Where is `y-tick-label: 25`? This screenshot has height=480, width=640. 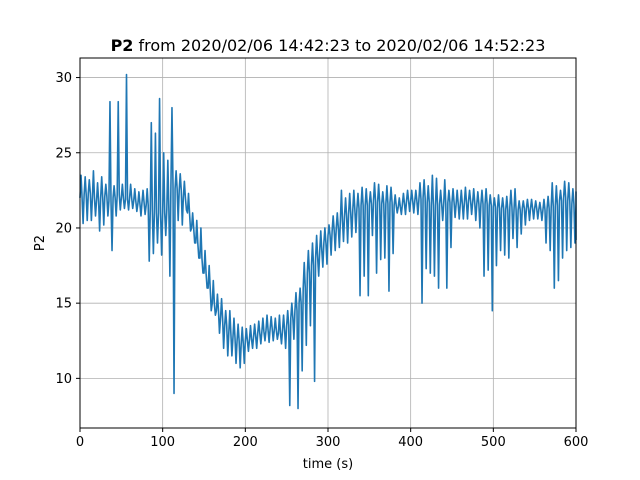
y-tick-label: 25 is located at coordinates (63, 153).